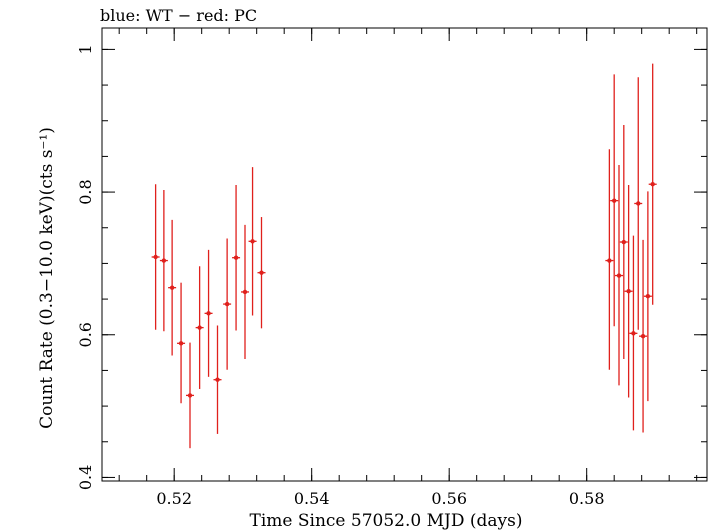  Describe the element at coordinates (178, 15) in the screenshot. I see `chart-title: blue: WT − red: PC` at that location.